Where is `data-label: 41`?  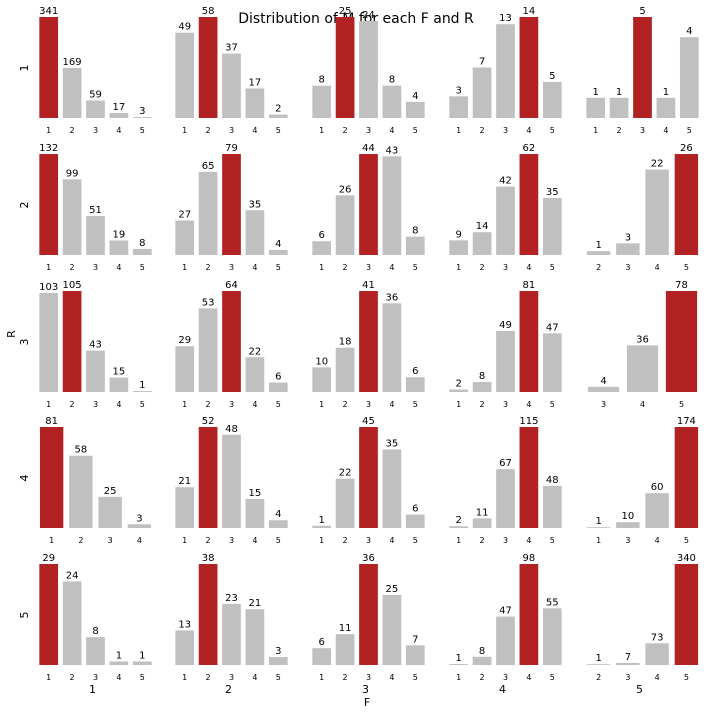 data-label: 41 is located at coordinates (368, 285).